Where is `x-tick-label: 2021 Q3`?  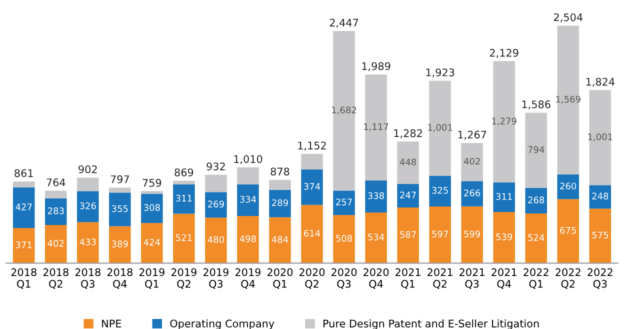 x-tick-label: 2021 Q3 is located at coordinates (472, 278).